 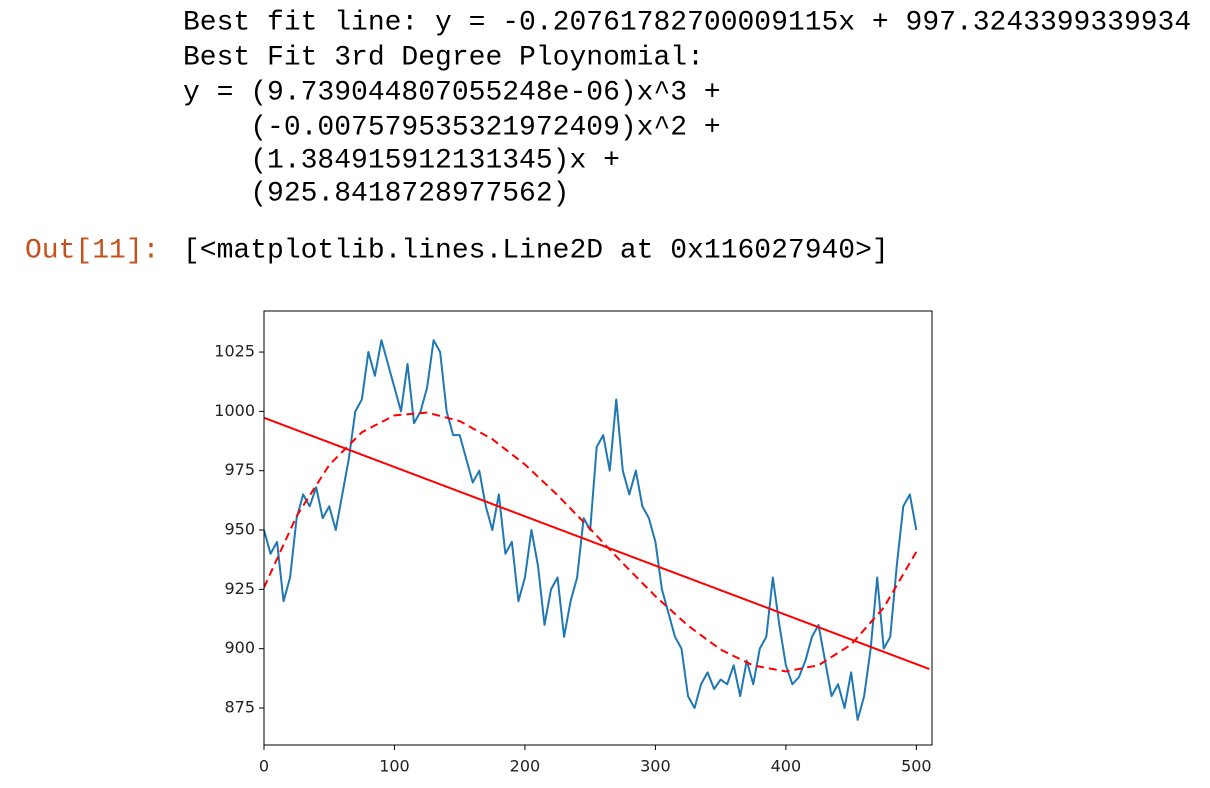 I want to click on x-tick-label: 300, so click(x=655, y=766).